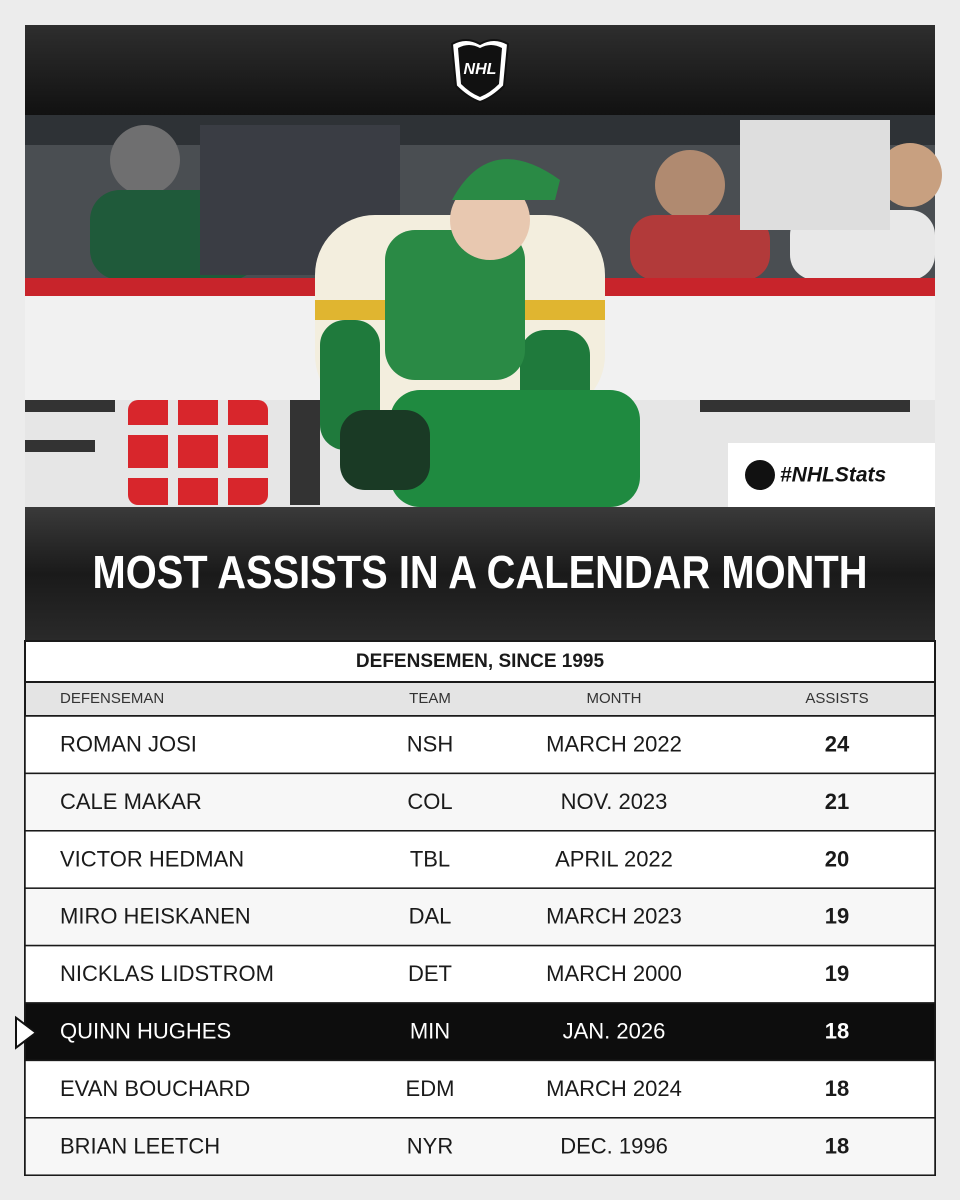 The width and height of the screenshot is (960, 1200). I want to click on player: VICTOR HEDMAN, so click(152, 858).